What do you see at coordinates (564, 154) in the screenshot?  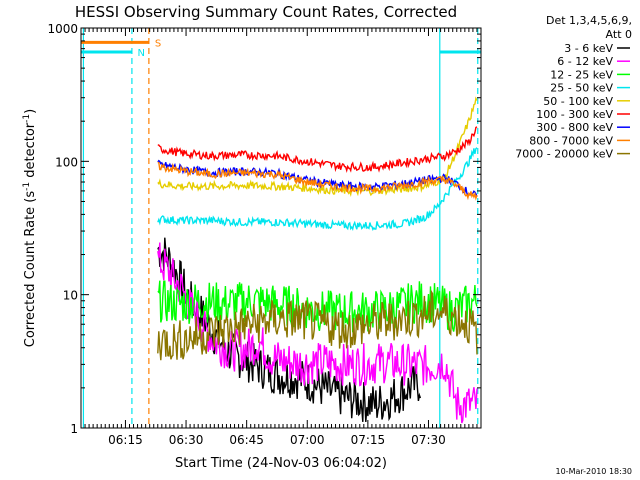 I see `legend-label-8: 7000 - 20000 keV` at bounding box center [564, 154].